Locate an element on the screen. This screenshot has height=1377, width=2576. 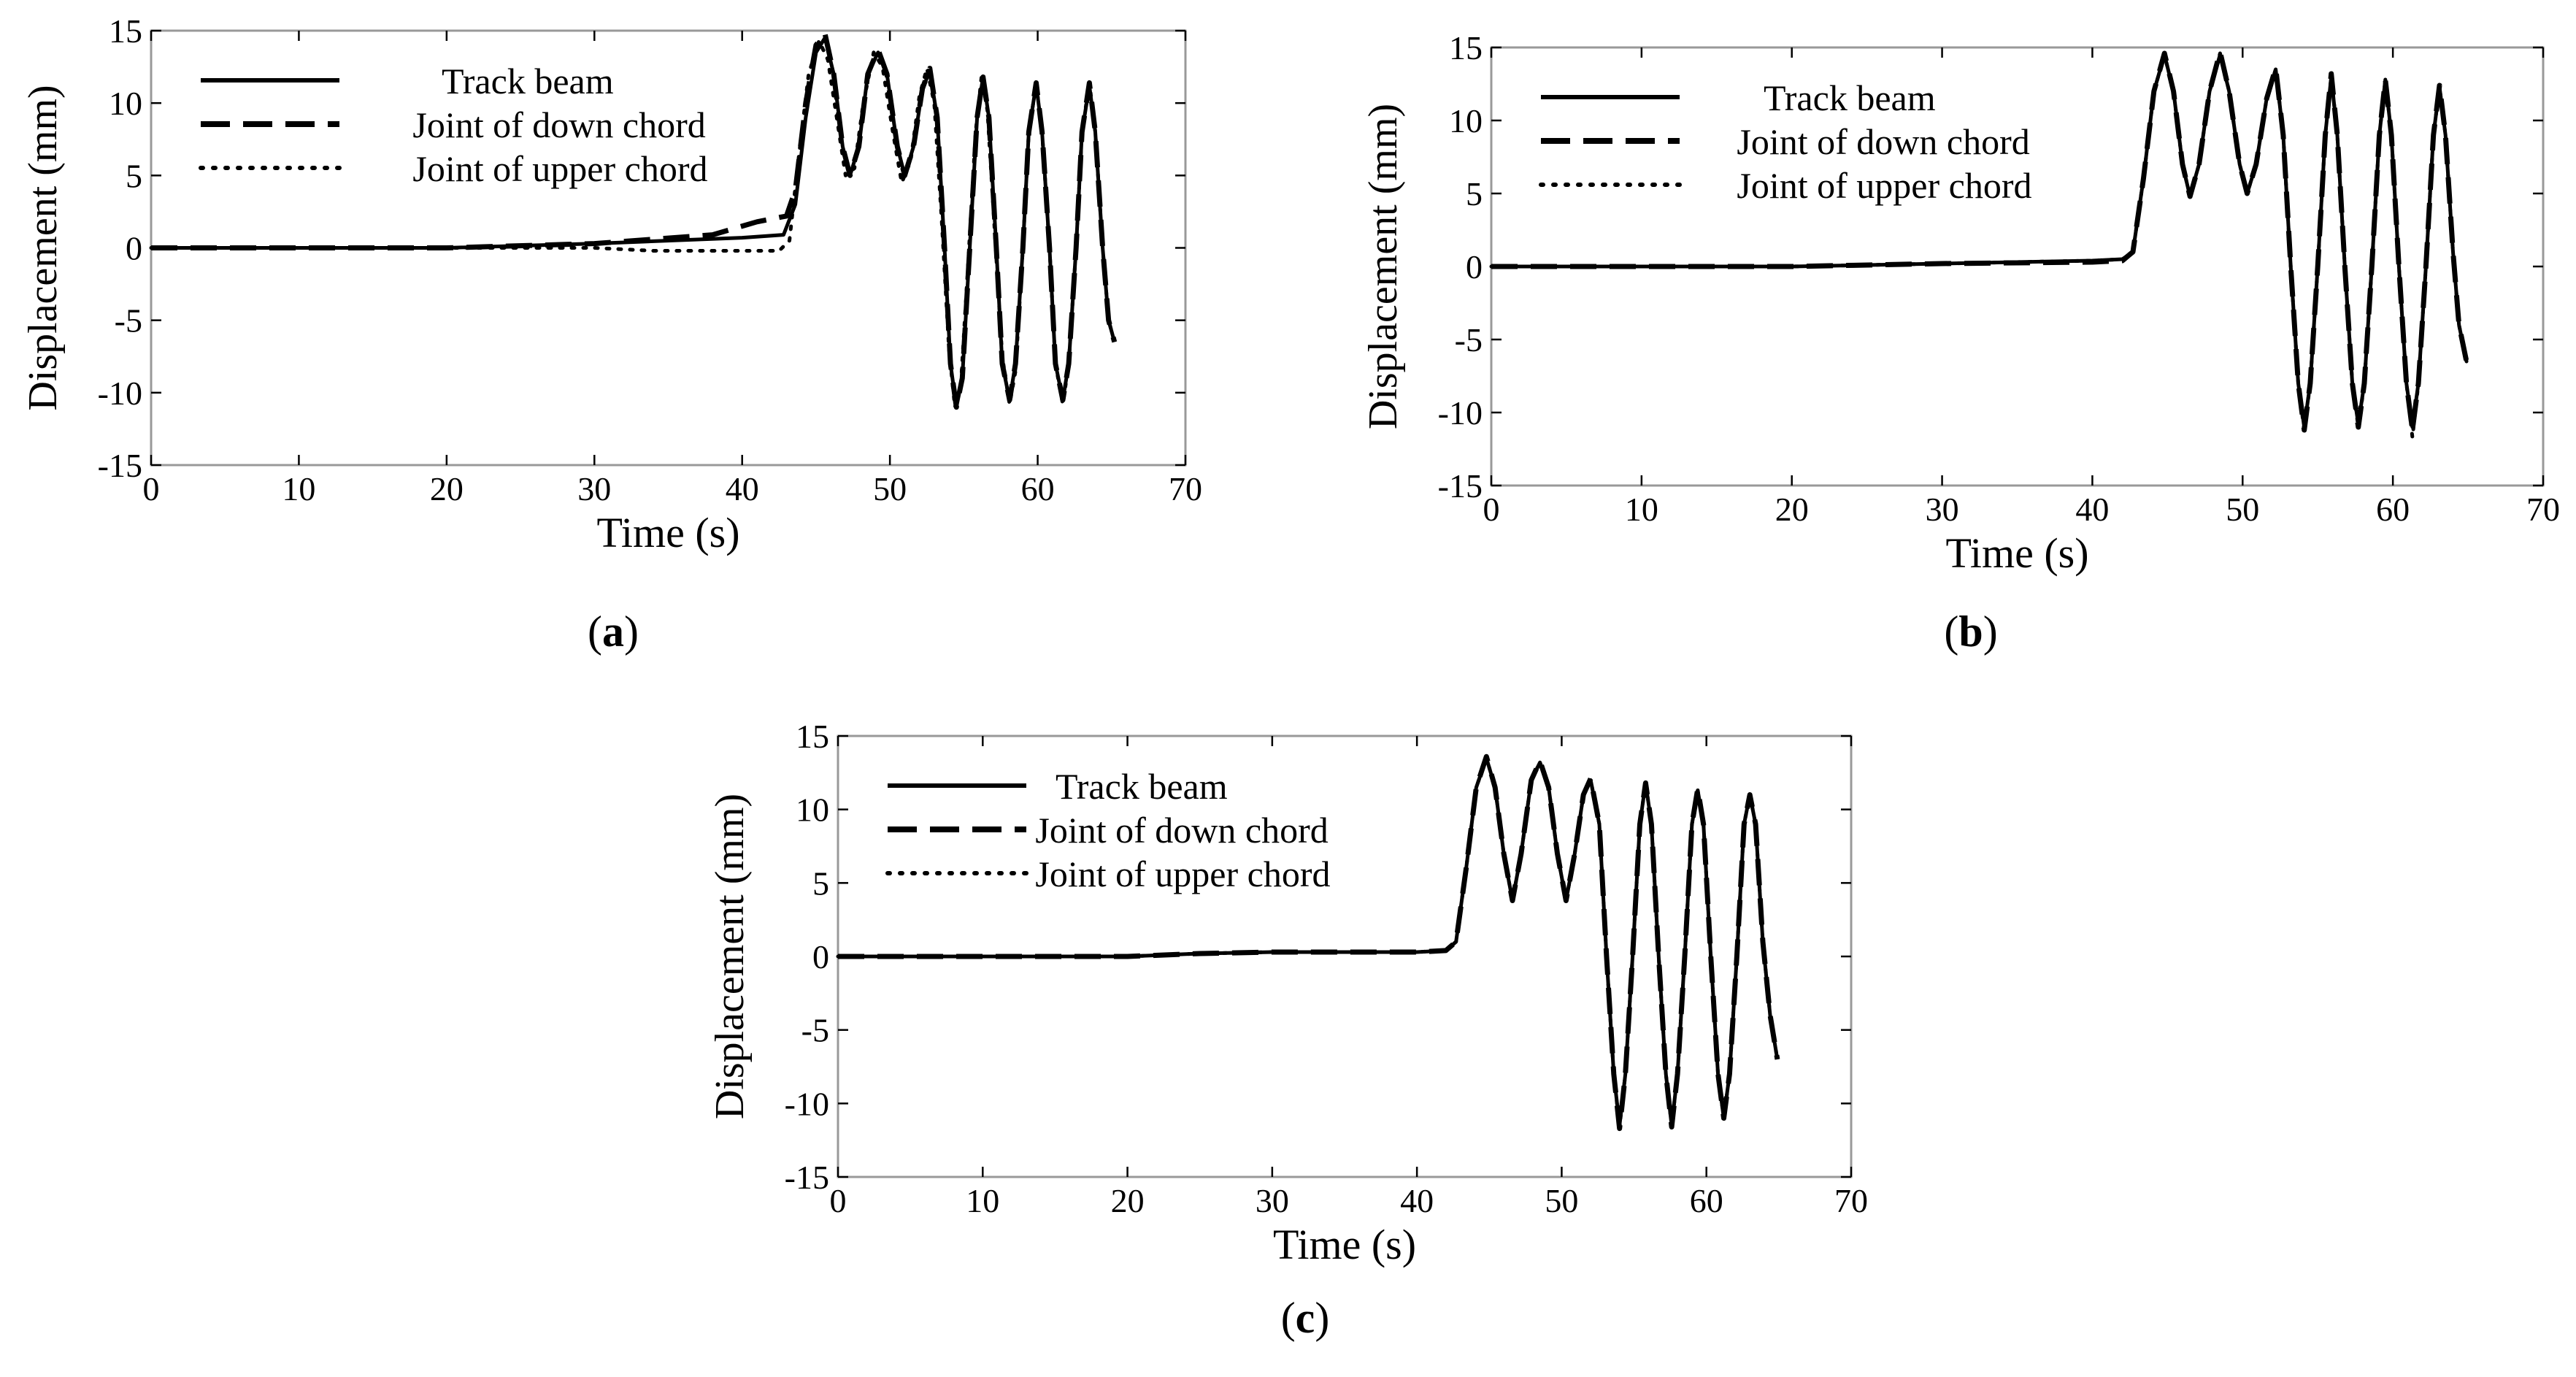
figure-caption-c: (c) is located at coordinates (1305, 1318).